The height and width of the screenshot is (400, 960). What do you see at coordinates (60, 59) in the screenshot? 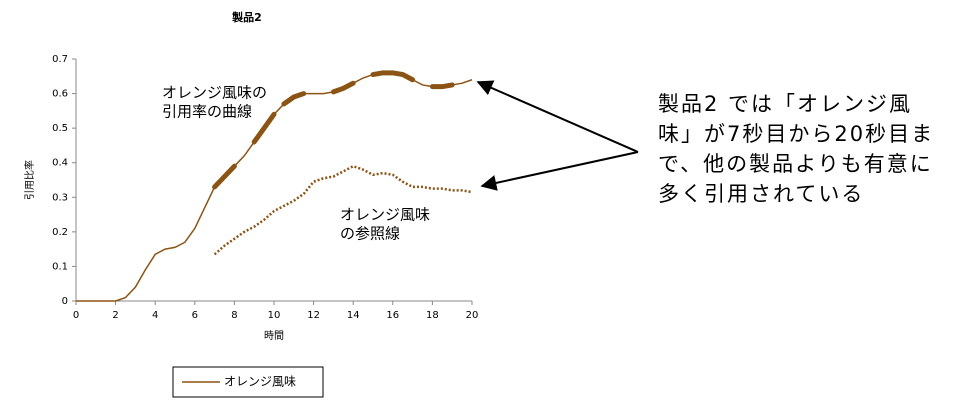
I see `y-tick-label: 0.7` at bounding box center [60, 59].